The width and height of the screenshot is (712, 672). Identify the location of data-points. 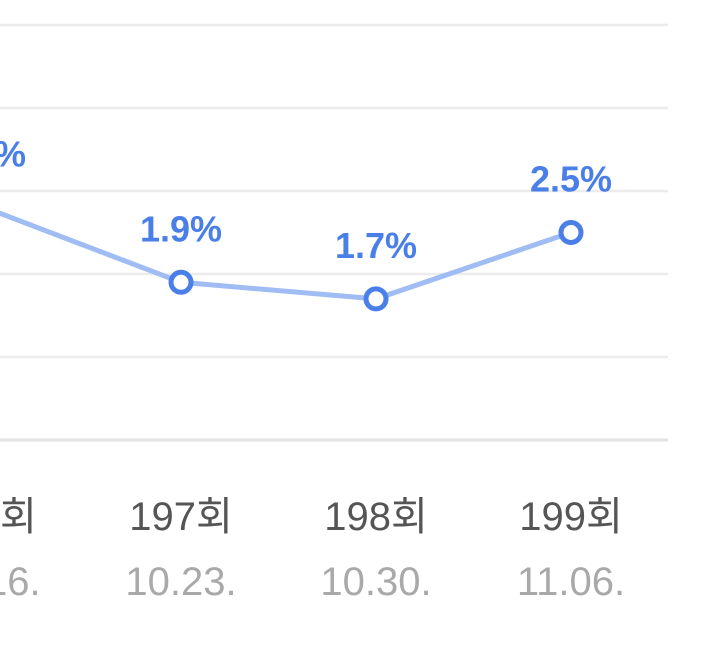
(376, 266).